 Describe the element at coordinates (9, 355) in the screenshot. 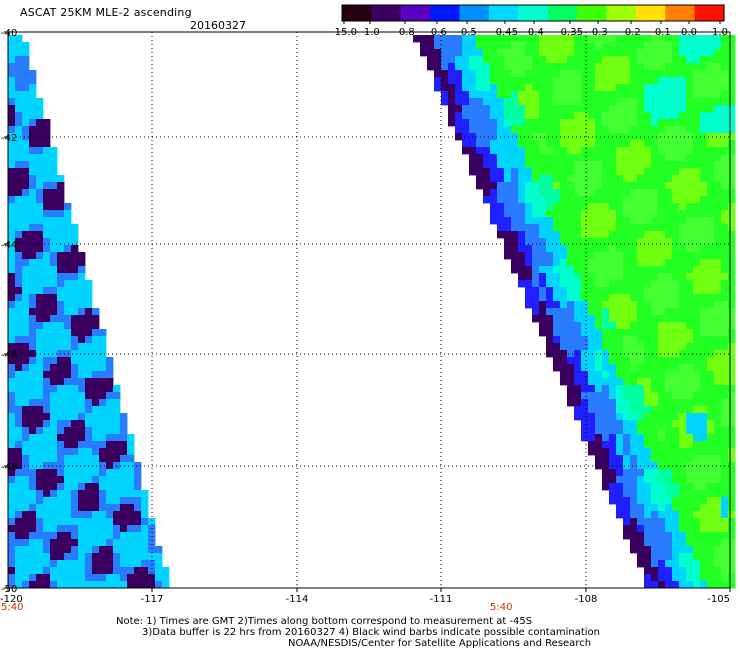

I see `latitude-label: -46` at that location.